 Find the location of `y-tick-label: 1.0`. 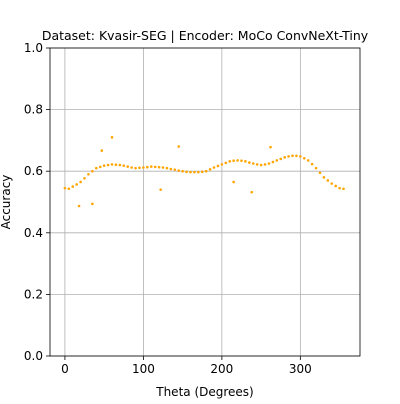

y-tick-label: 1.0 is located at coordinates (33, 48).